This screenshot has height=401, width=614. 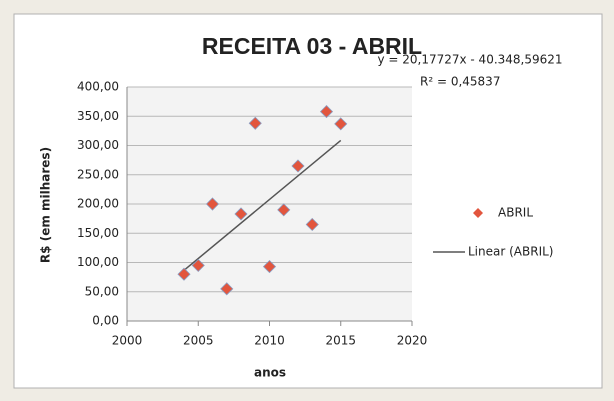 I want to click on y-tick-label: 350,00, so click(x=98, y=116).